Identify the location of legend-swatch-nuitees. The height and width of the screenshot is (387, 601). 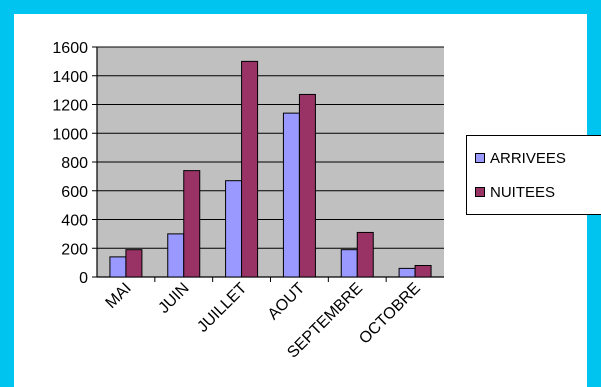
(480, 192).